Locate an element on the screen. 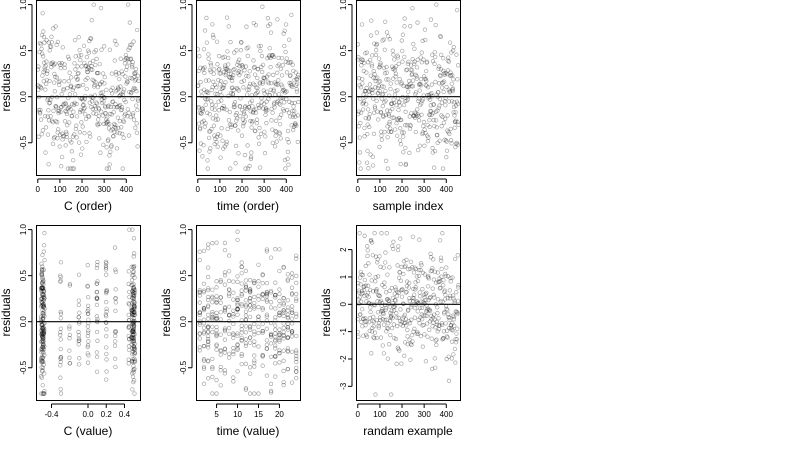 The height and width of the screenshot is (450, 800). x-axis-title: sample index is located at coordinates (408, 206).